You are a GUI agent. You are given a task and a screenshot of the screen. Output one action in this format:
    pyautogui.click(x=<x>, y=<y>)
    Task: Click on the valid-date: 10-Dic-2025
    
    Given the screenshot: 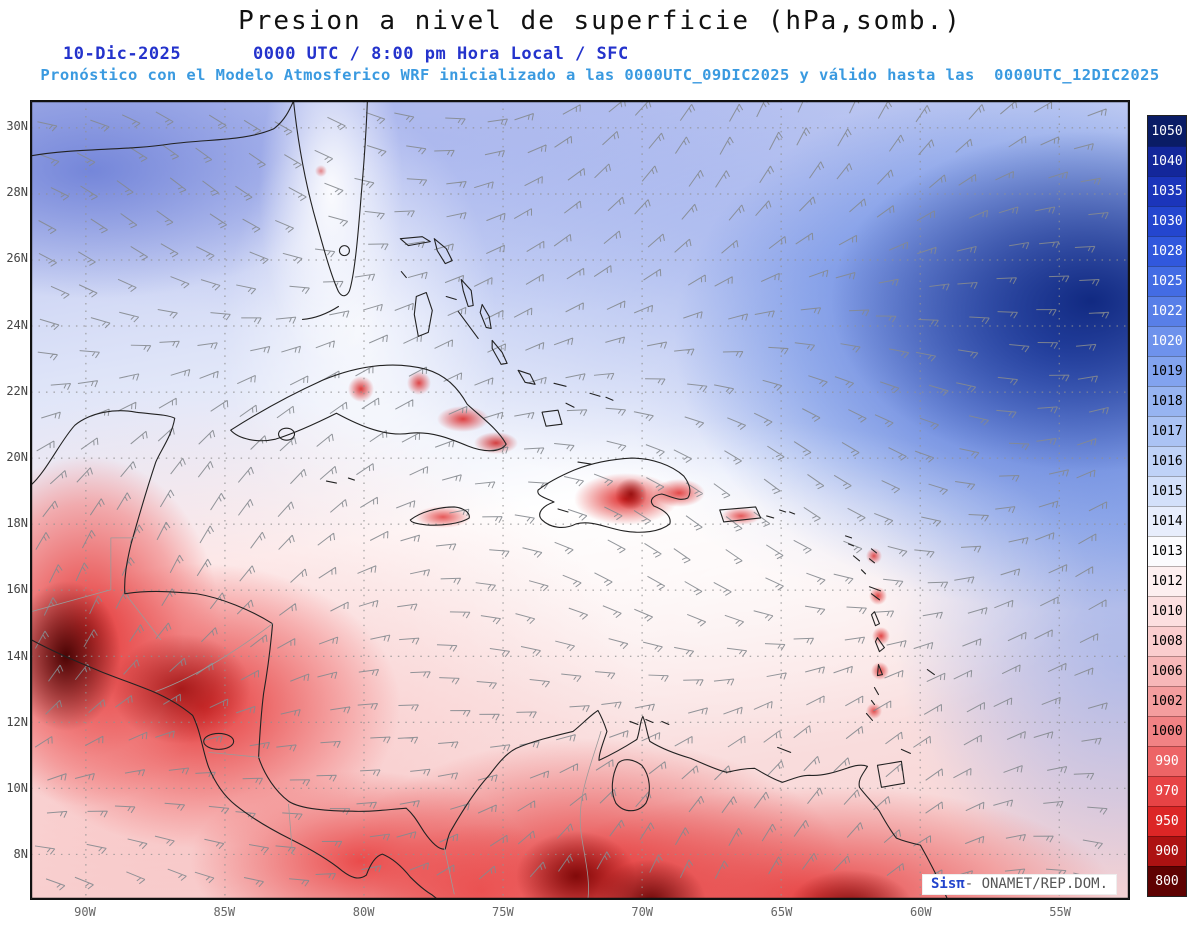 What is the action you would take?
    pyautogui.click(x=122, y=54)
    